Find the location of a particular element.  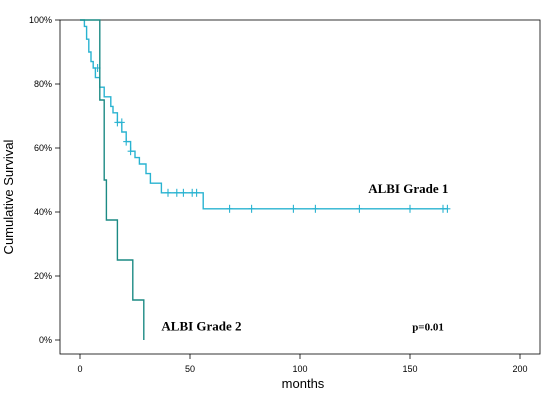

y-tick-label: 0% is located at coordinates (45, 340).